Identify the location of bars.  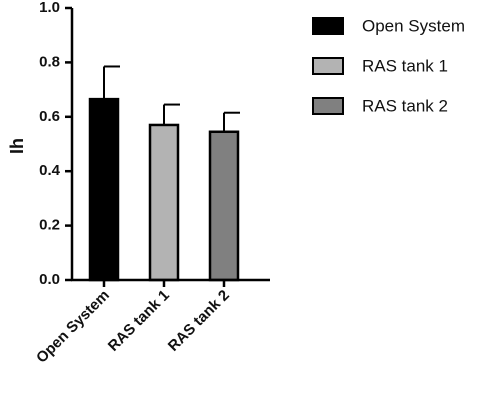
(164, 192).